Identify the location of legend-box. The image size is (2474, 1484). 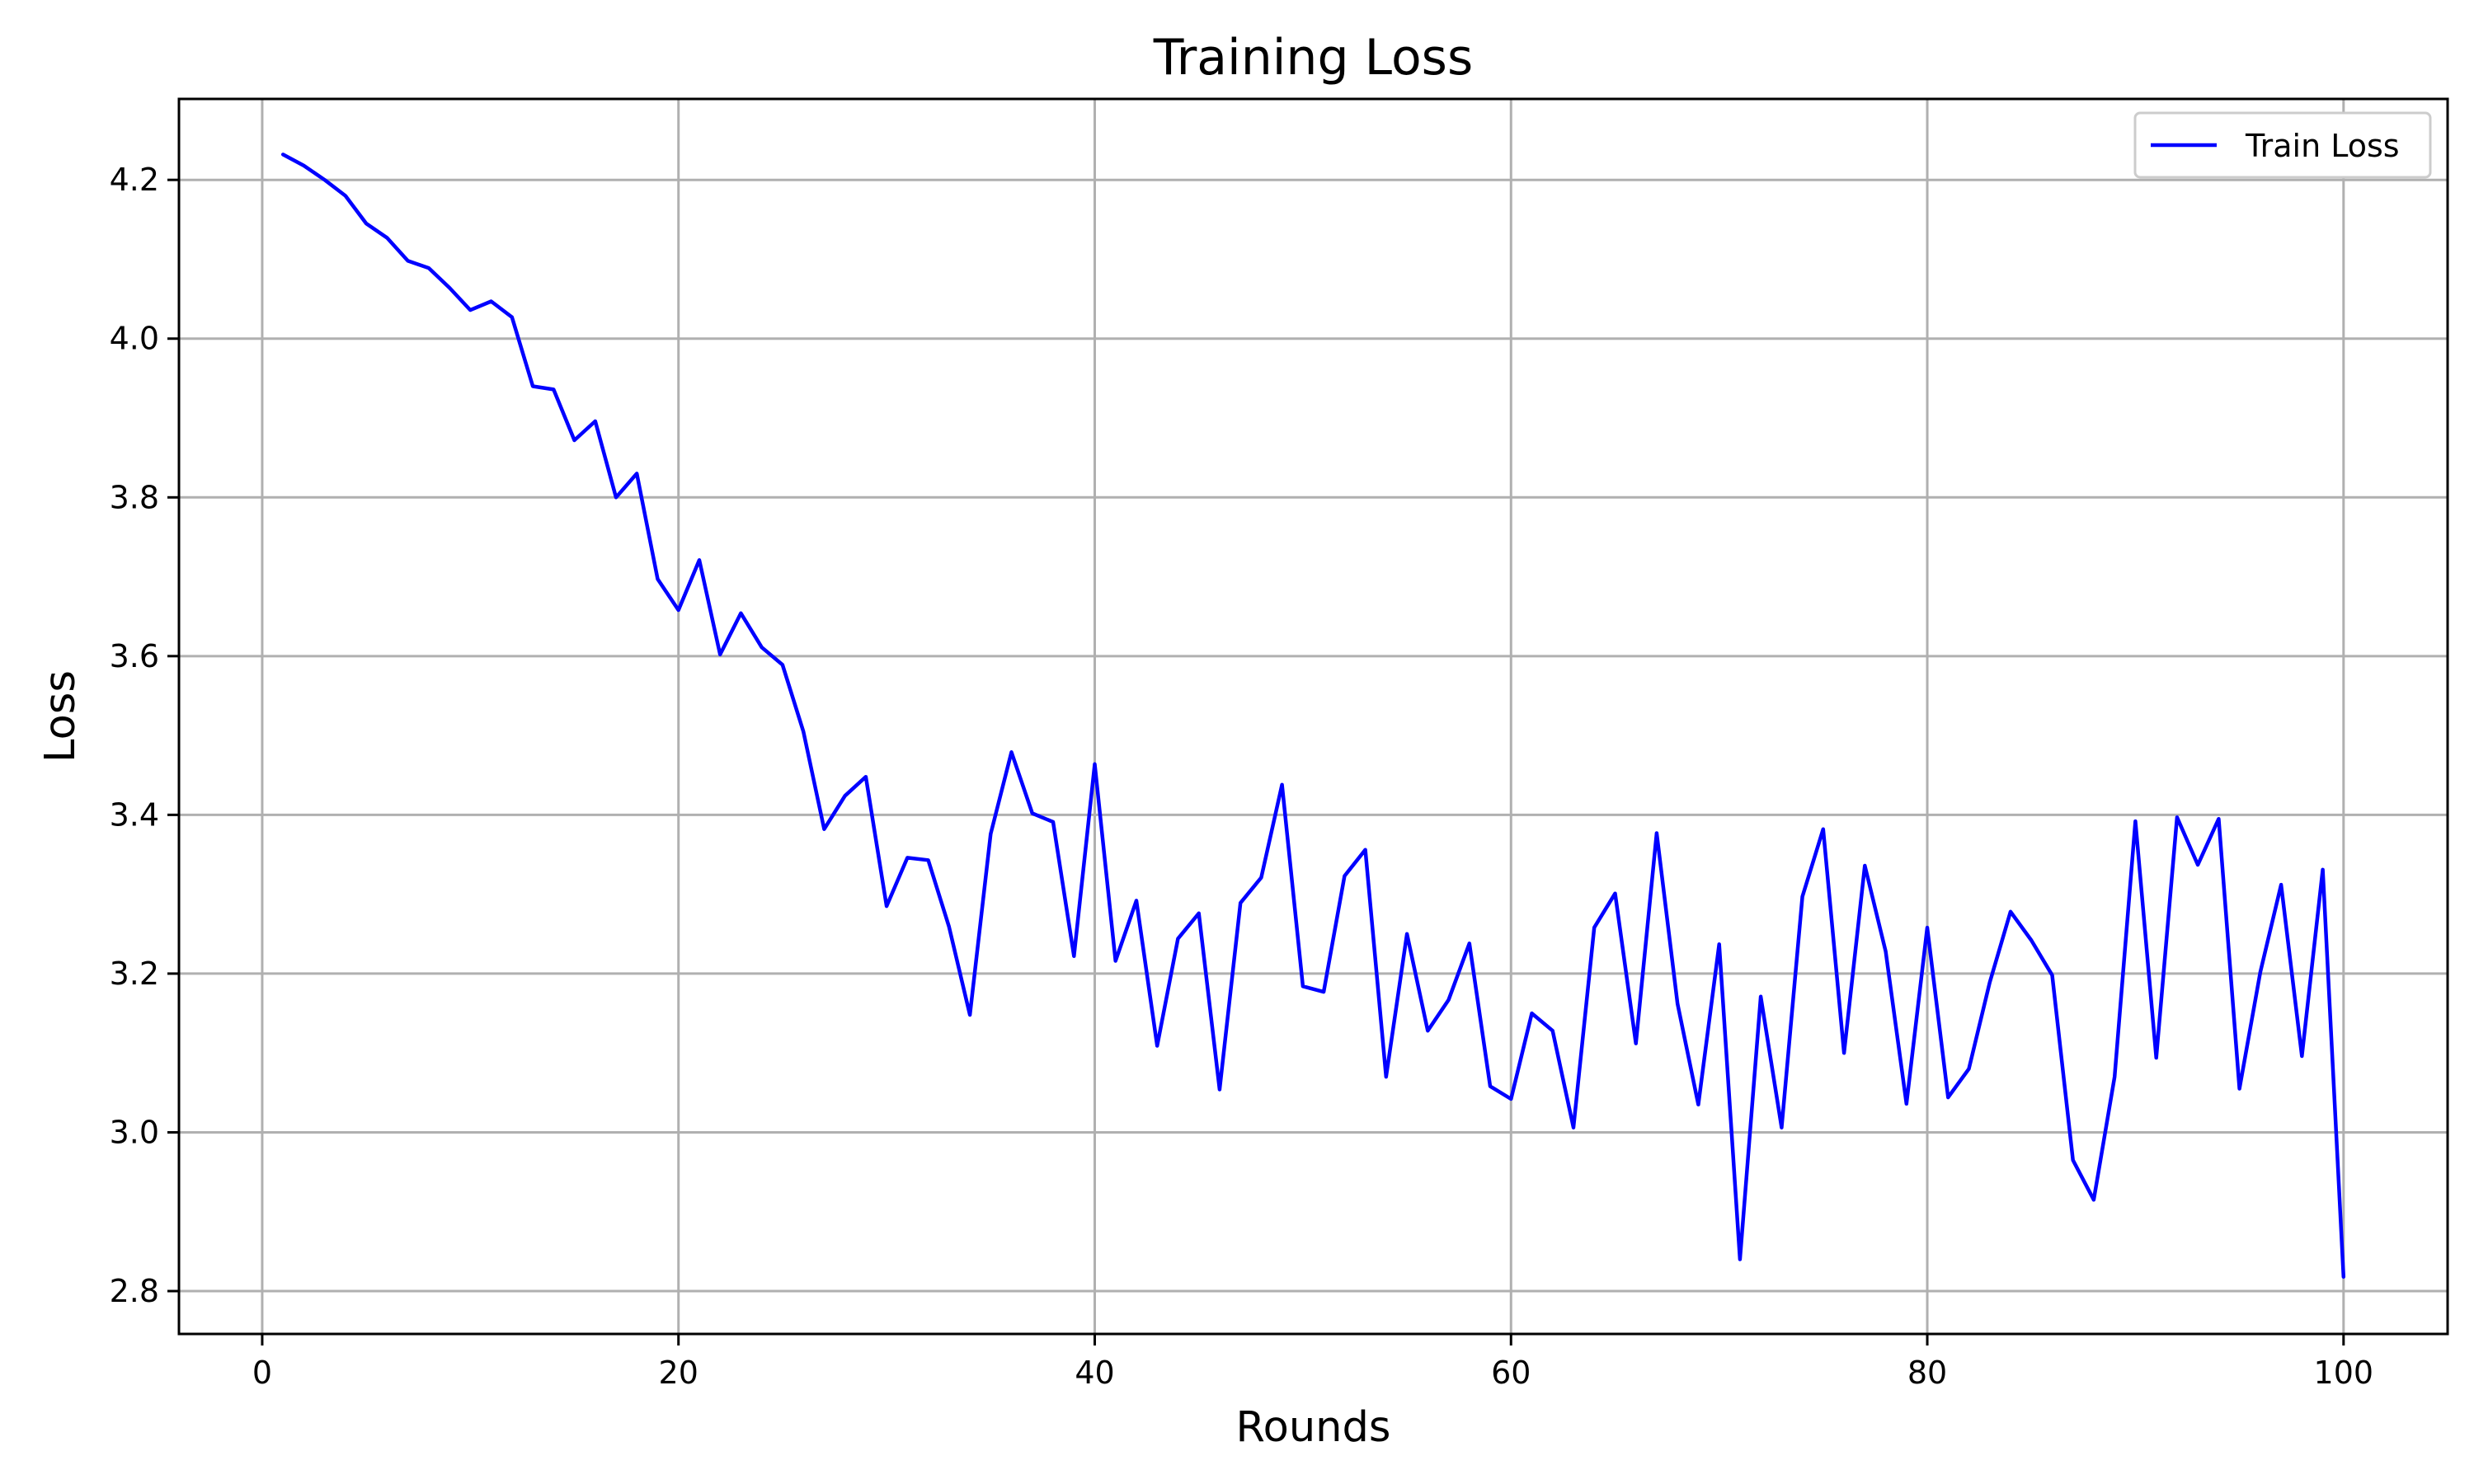
(2282, 145).